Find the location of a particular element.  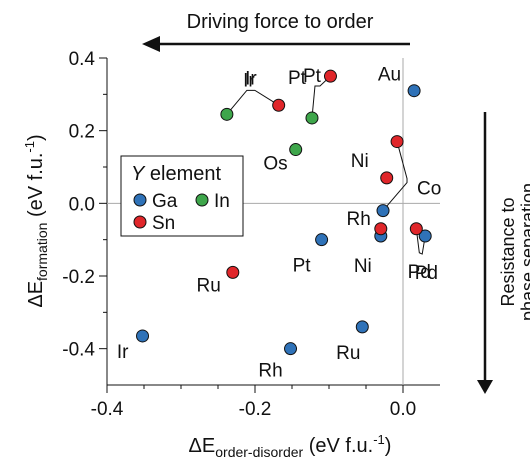

point-sn-ir is located at coordinates (279, 105).